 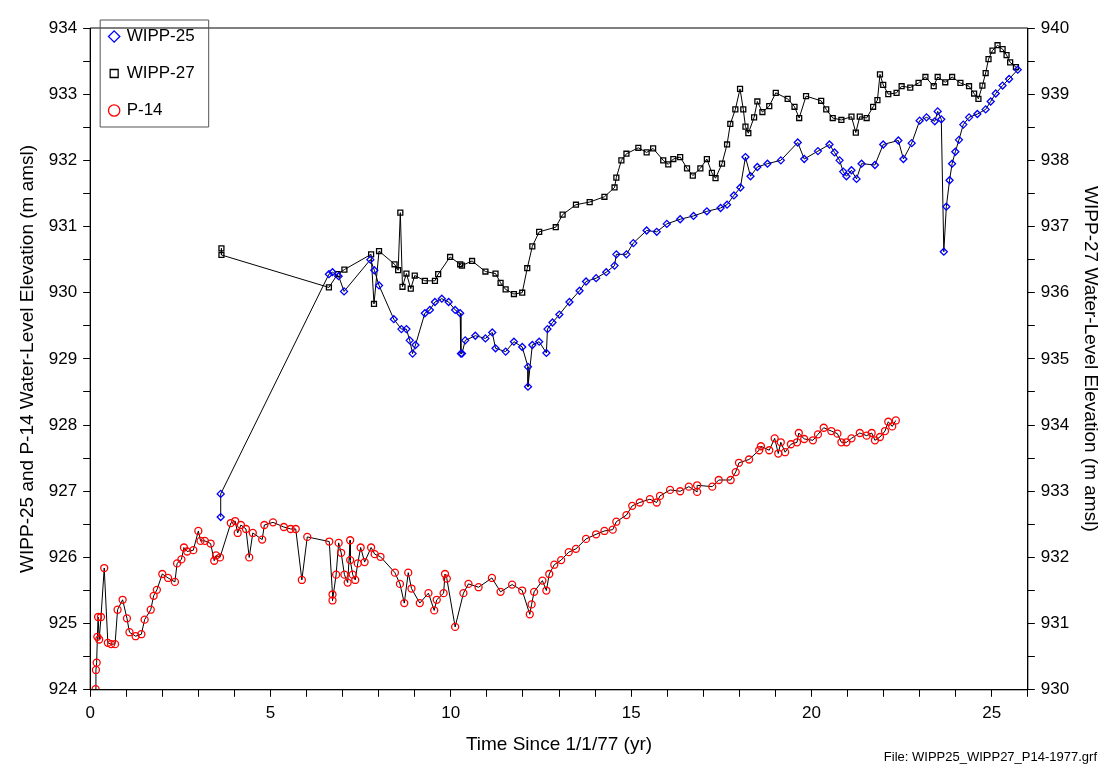 I want to click on y-tick-label: 924, so click(x=63, y=689).